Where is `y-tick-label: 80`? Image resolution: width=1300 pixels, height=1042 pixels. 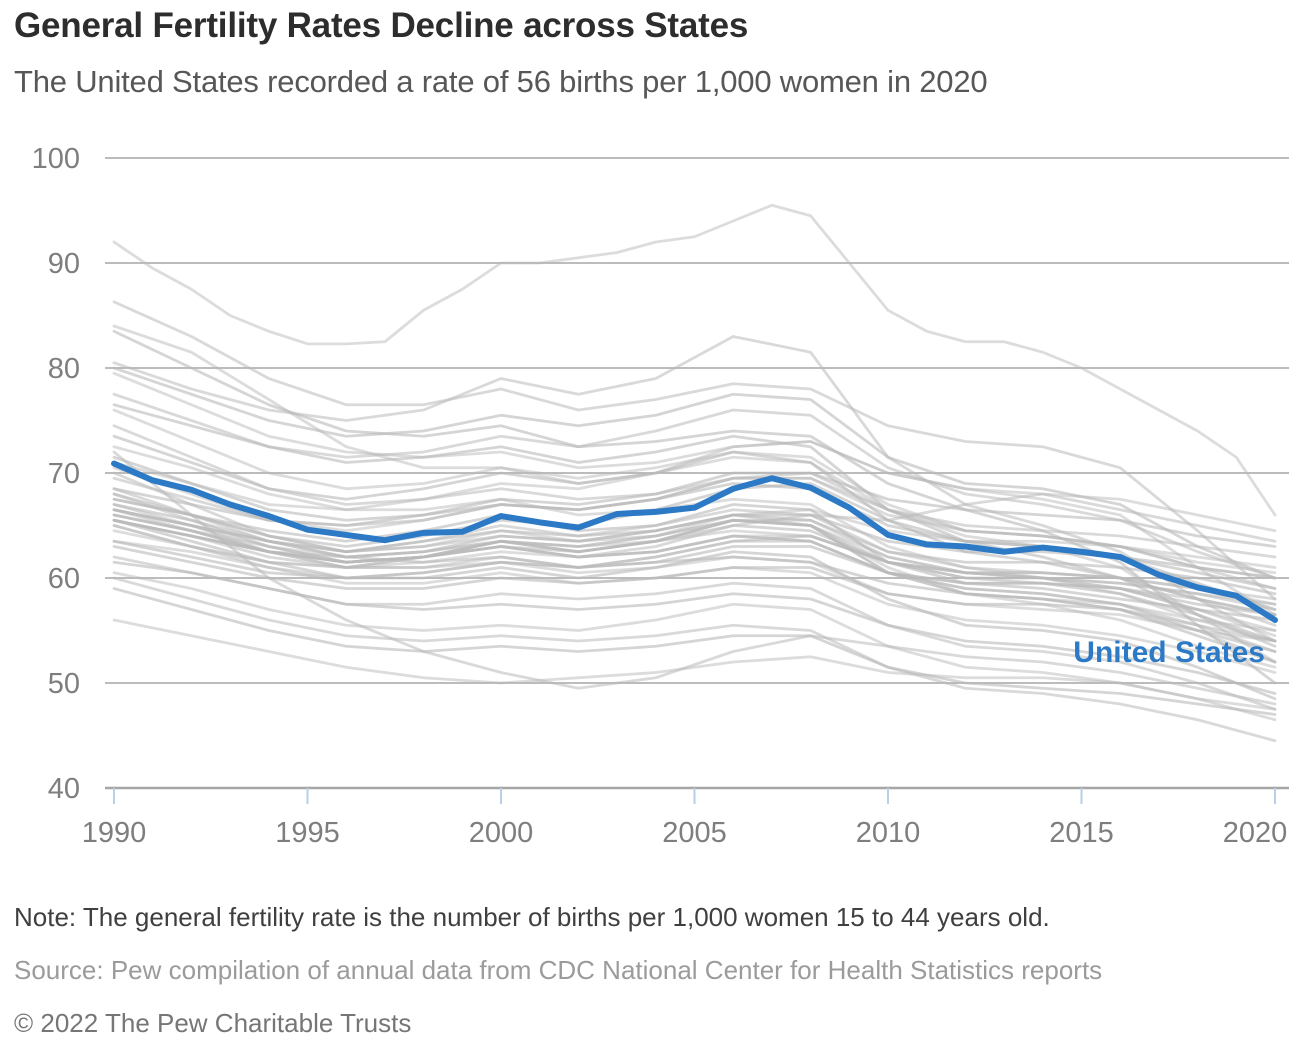 y-tick-label: 80 is located at coordinates (64, 369).